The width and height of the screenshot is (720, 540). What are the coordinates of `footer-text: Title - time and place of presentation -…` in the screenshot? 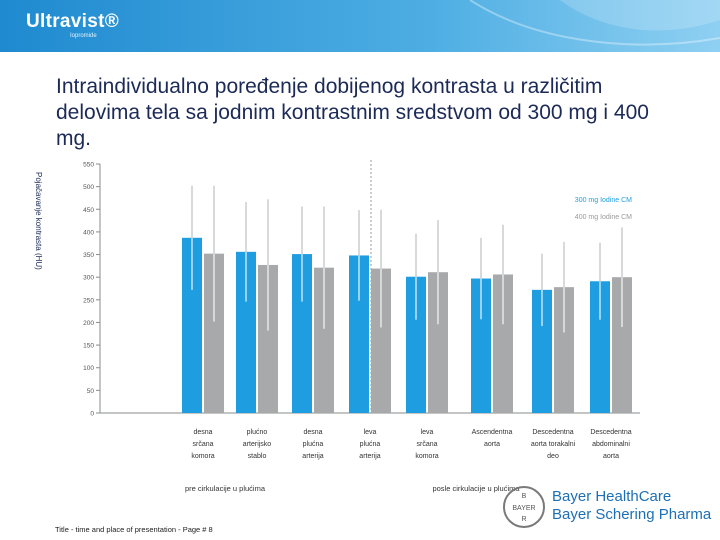 It's located at (134, 529).